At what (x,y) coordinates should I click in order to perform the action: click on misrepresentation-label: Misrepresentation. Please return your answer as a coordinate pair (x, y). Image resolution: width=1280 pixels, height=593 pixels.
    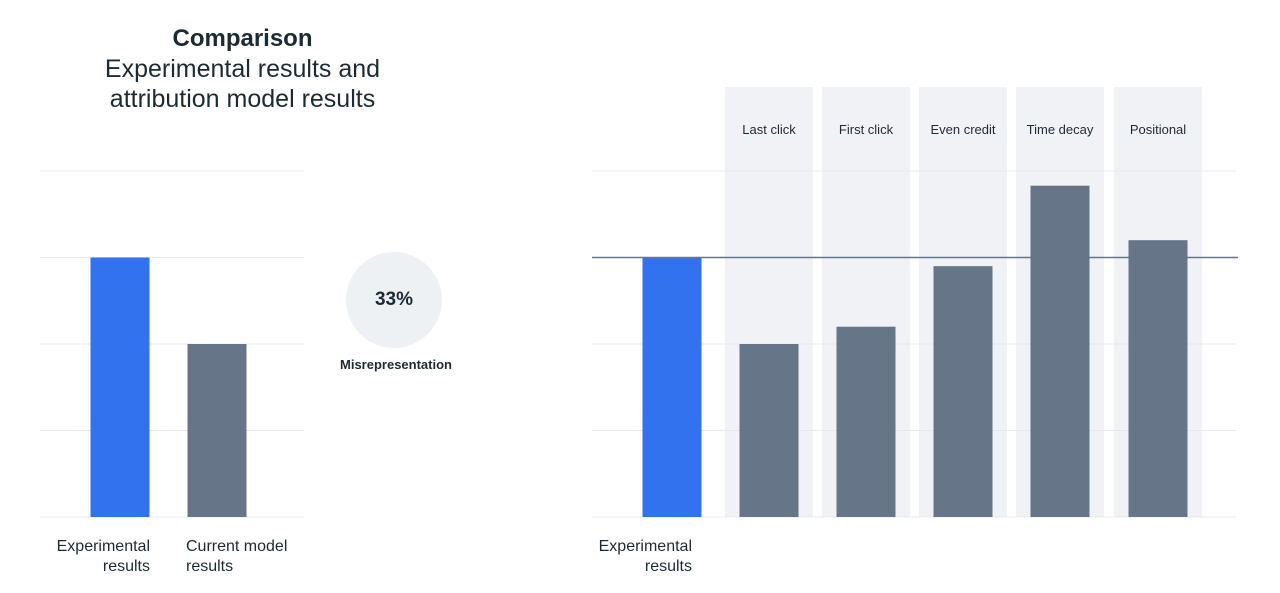
    Looking at the image, I should click on (396, 364).